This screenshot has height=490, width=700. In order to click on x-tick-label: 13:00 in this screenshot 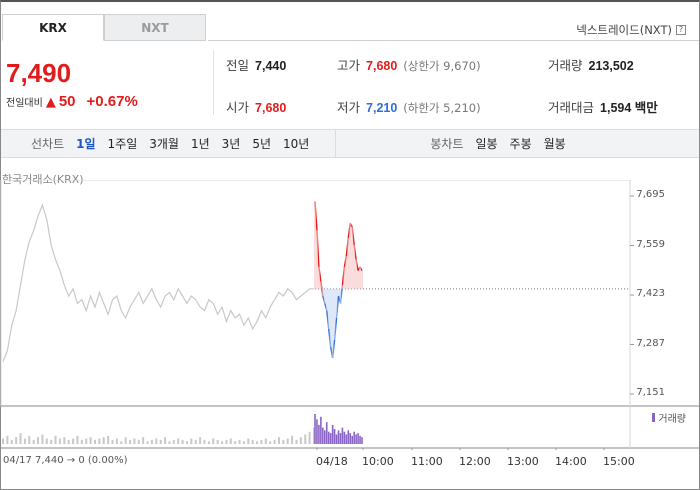, I will do `click(523, 461)`.